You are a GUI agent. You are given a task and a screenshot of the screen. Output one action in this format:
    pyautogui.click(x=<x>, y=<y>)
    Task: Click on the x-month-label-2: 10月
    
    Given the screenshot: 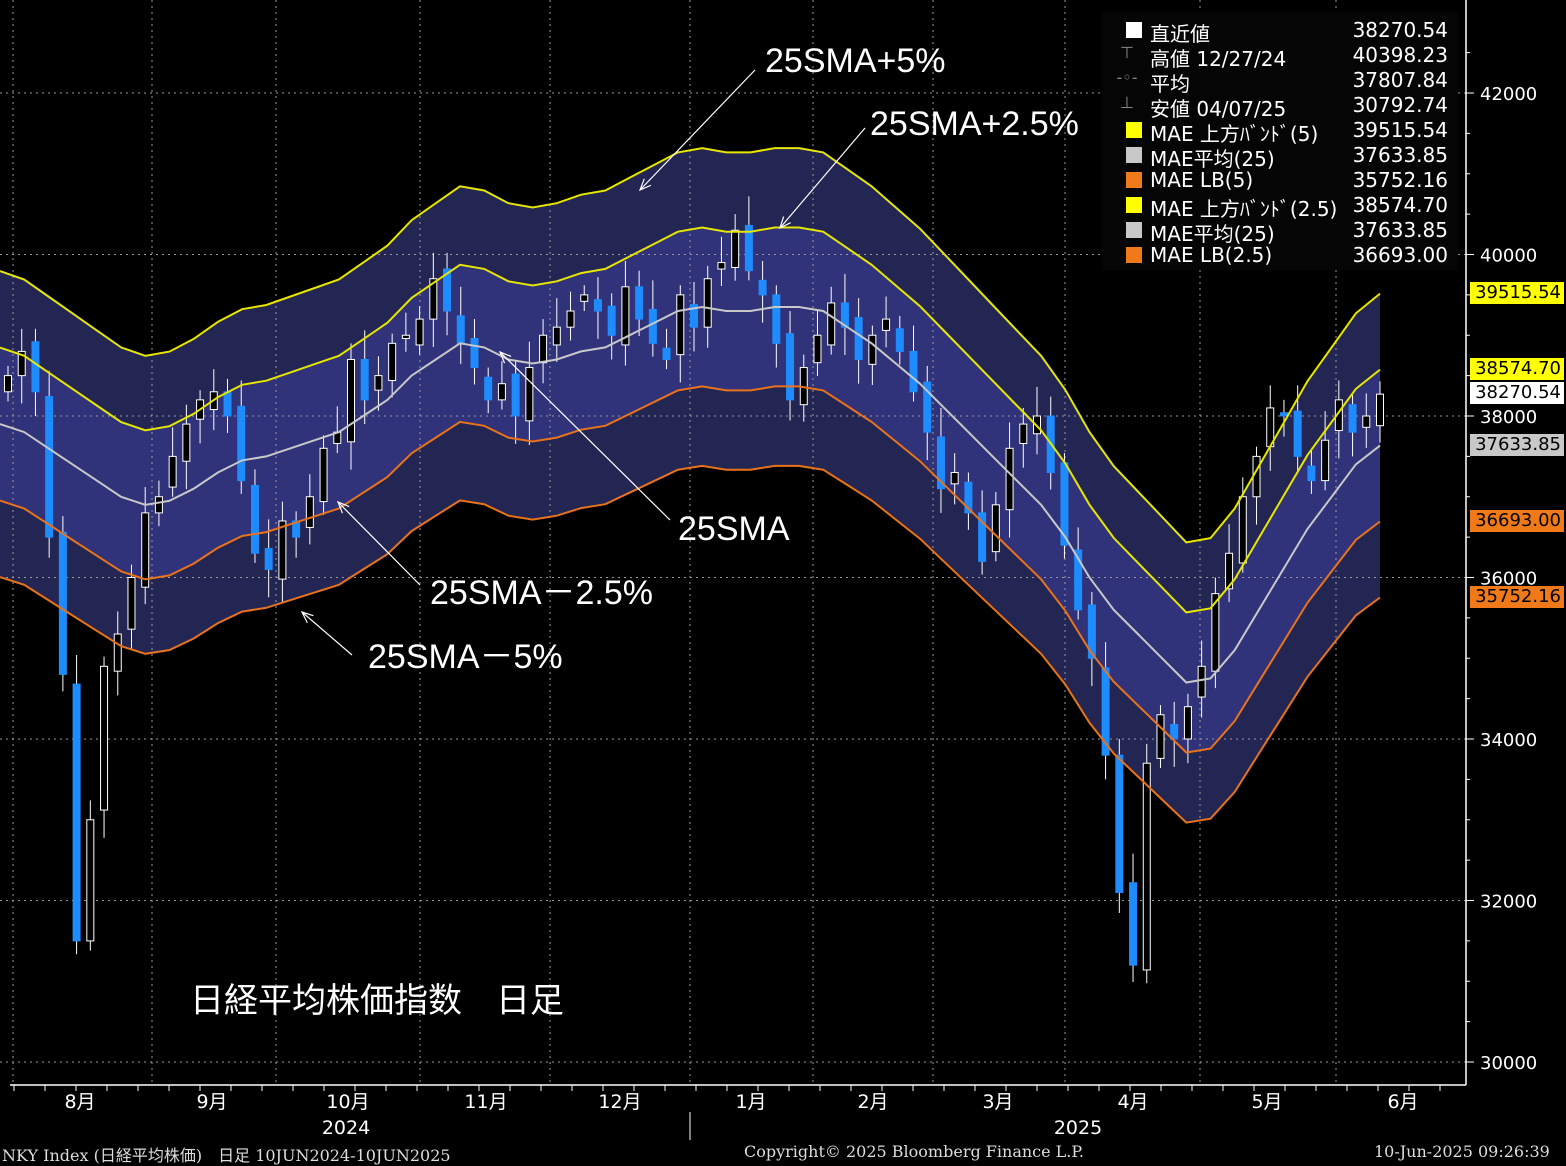 What is the action you would take?
    pyautogui.click(x=347, y=1102)
    